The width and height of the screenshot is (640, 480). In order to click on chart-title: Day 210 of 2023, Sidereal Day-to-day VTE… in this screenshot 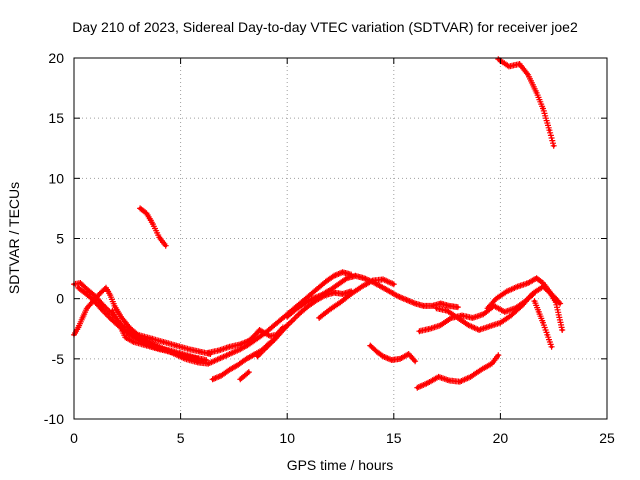, I will do `click(325, 27)`.